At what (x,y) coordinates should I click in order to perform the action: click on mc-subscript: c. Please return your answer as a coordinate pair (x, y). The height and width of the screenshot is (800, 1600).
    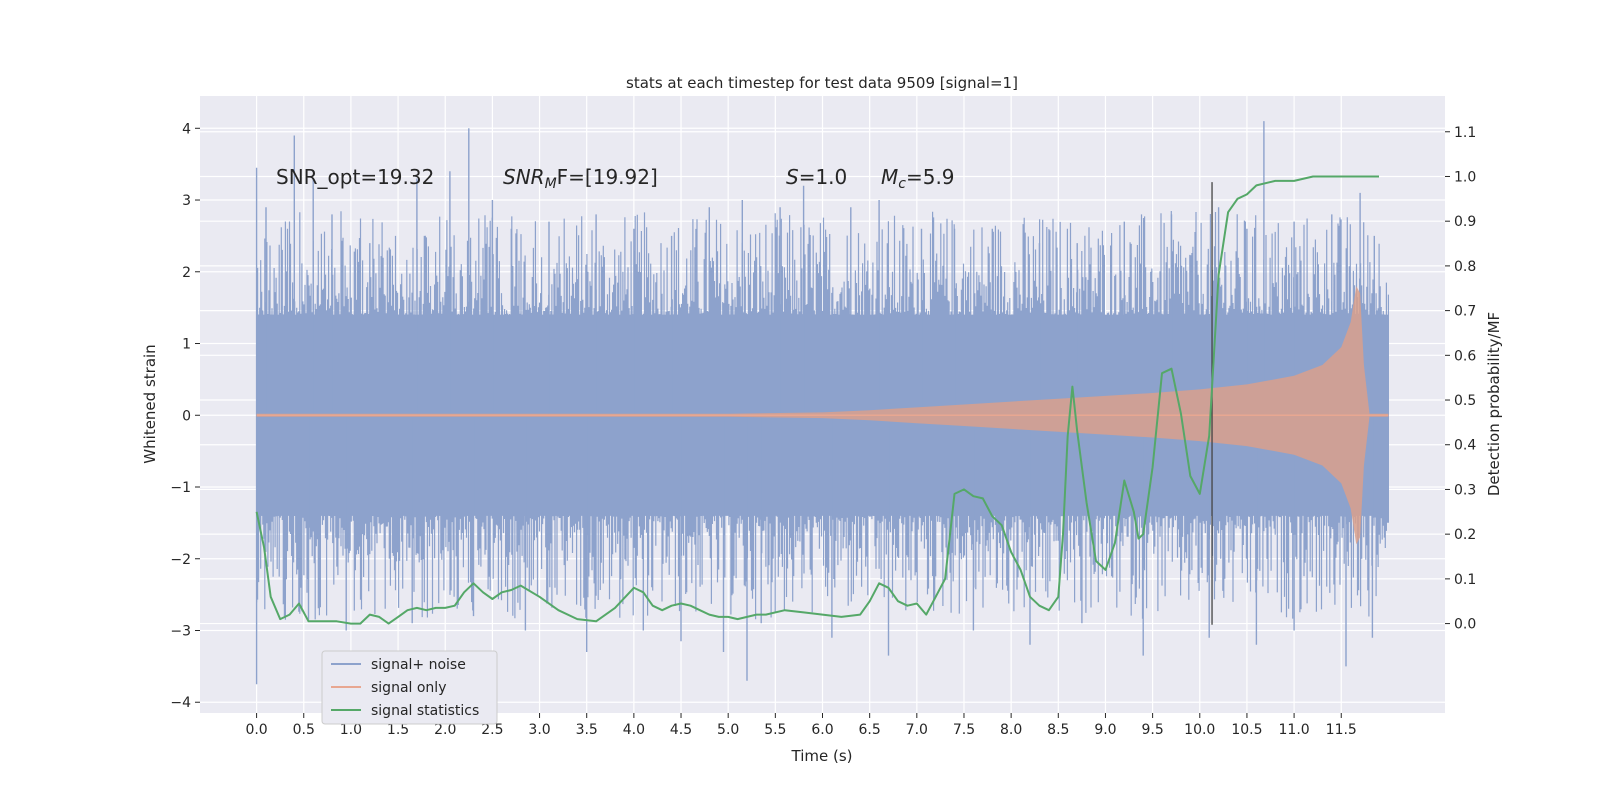
    Looking at the image, I should click on (902, 184).